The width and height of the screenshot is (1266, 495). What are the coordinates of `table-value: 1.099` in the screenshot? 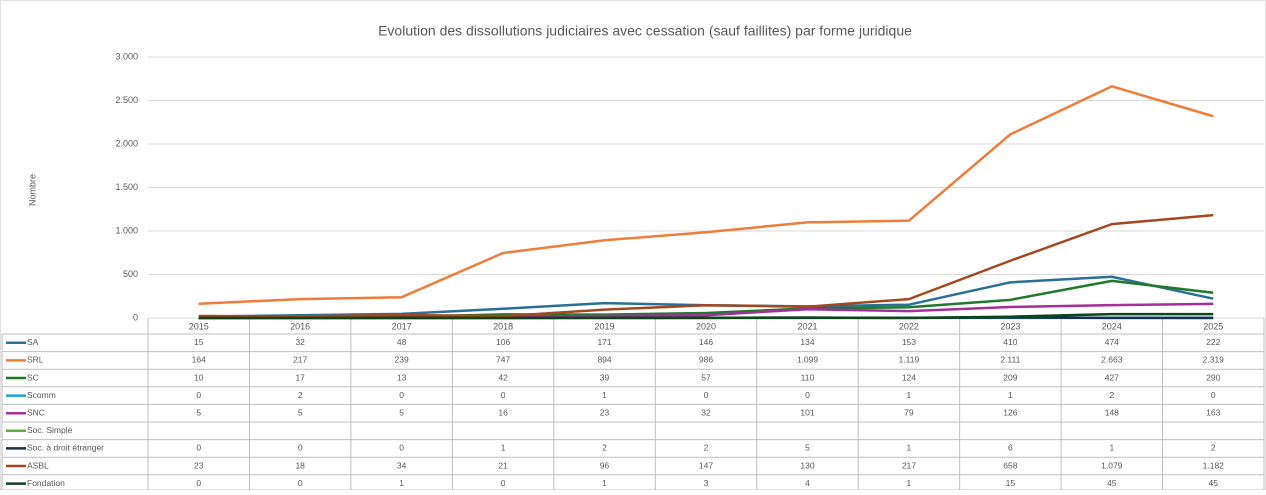 It's located at (808, 360).